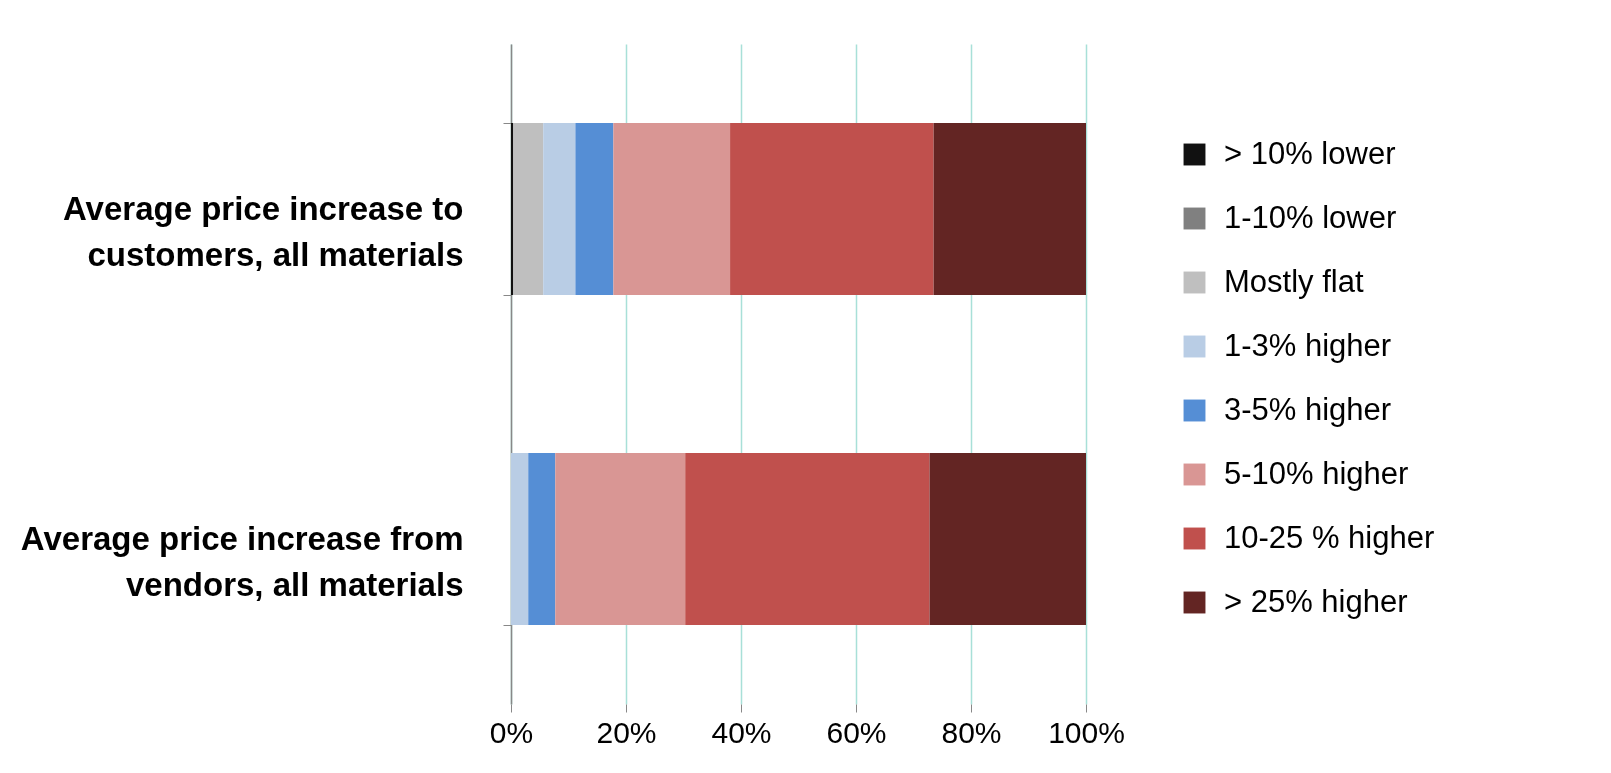 The image size is (1611, 773). I want to click on x-tick-label: 40%, so click(741, 732).